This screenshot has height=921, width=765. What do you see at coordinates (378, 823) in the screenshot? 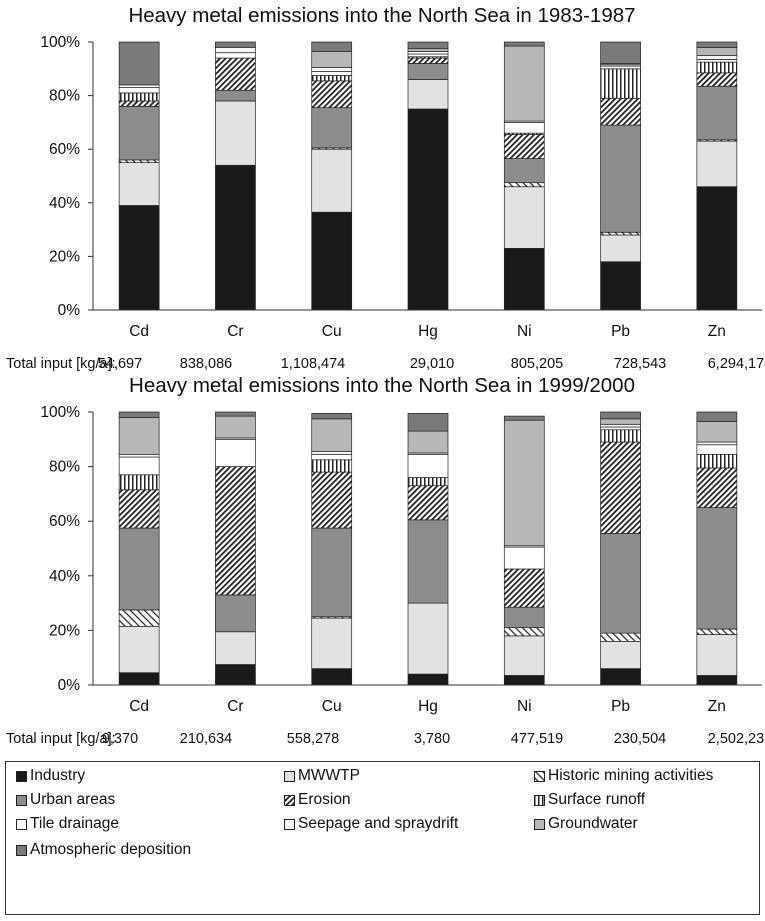
I see `legend-label: Seepage and spraydrift` at bounding box center [378, 823].